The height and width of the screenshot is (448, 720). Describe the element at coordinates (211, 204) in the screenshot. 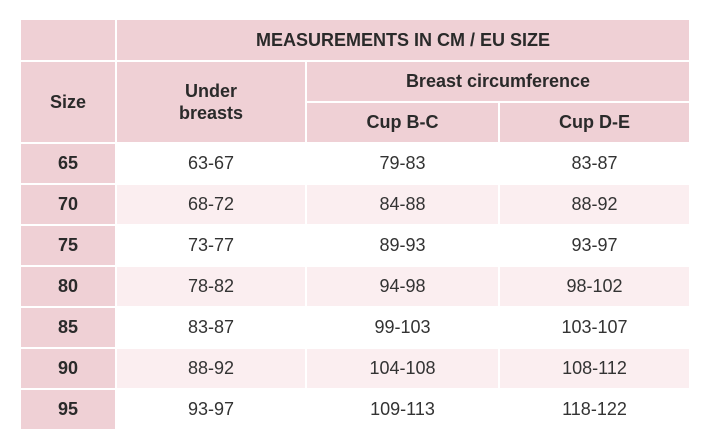

I see `under-breasts-cell: 68-72` at that location.